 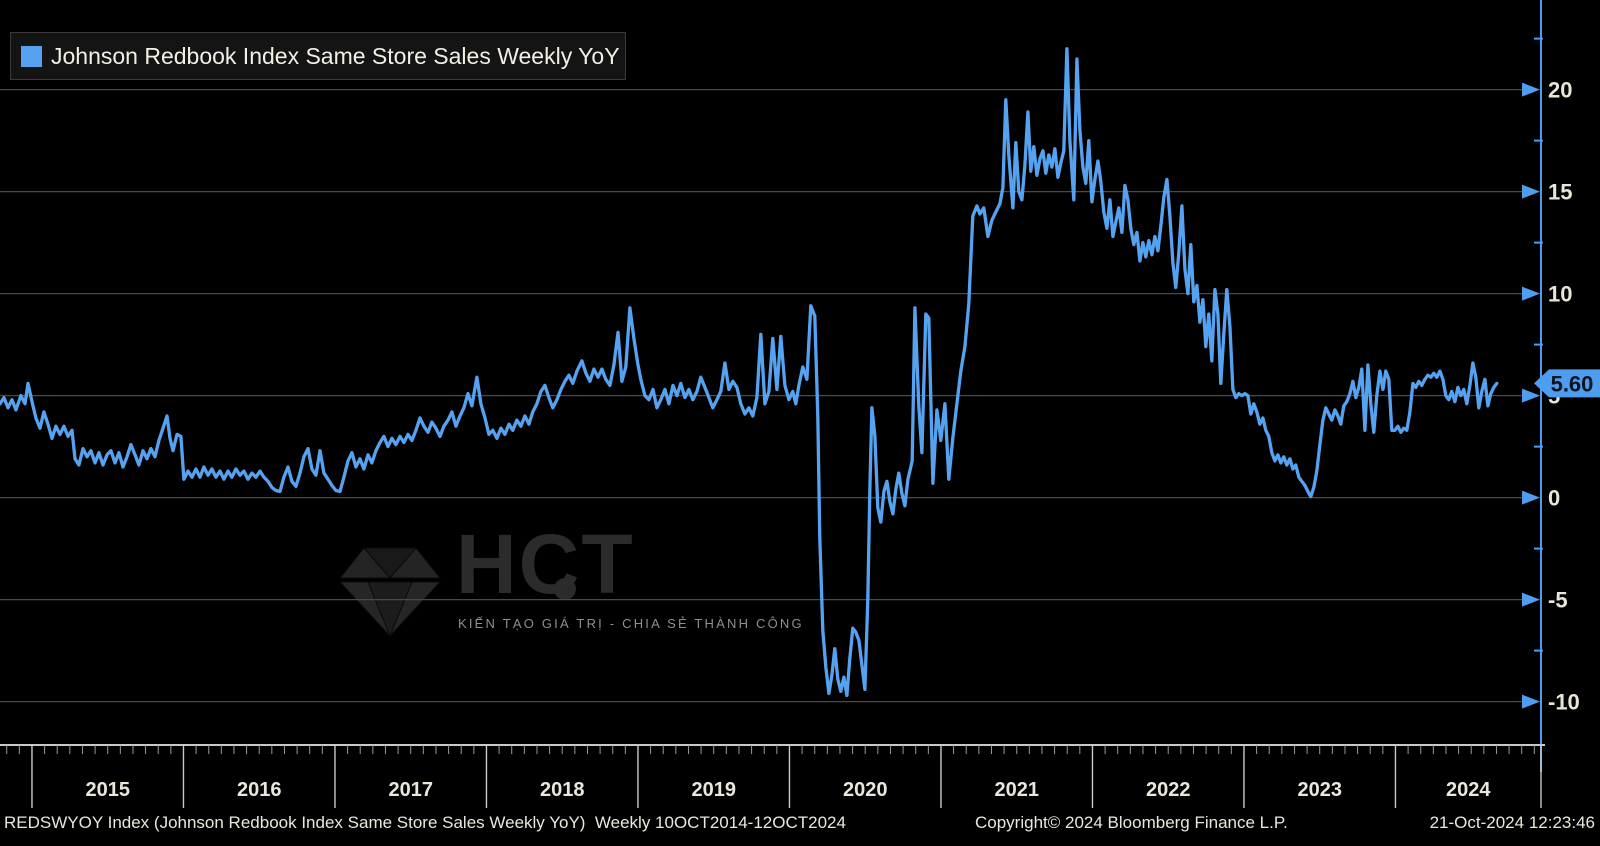 I want to click on x-axis-year-label: 2019, so click(x=713, y=790).